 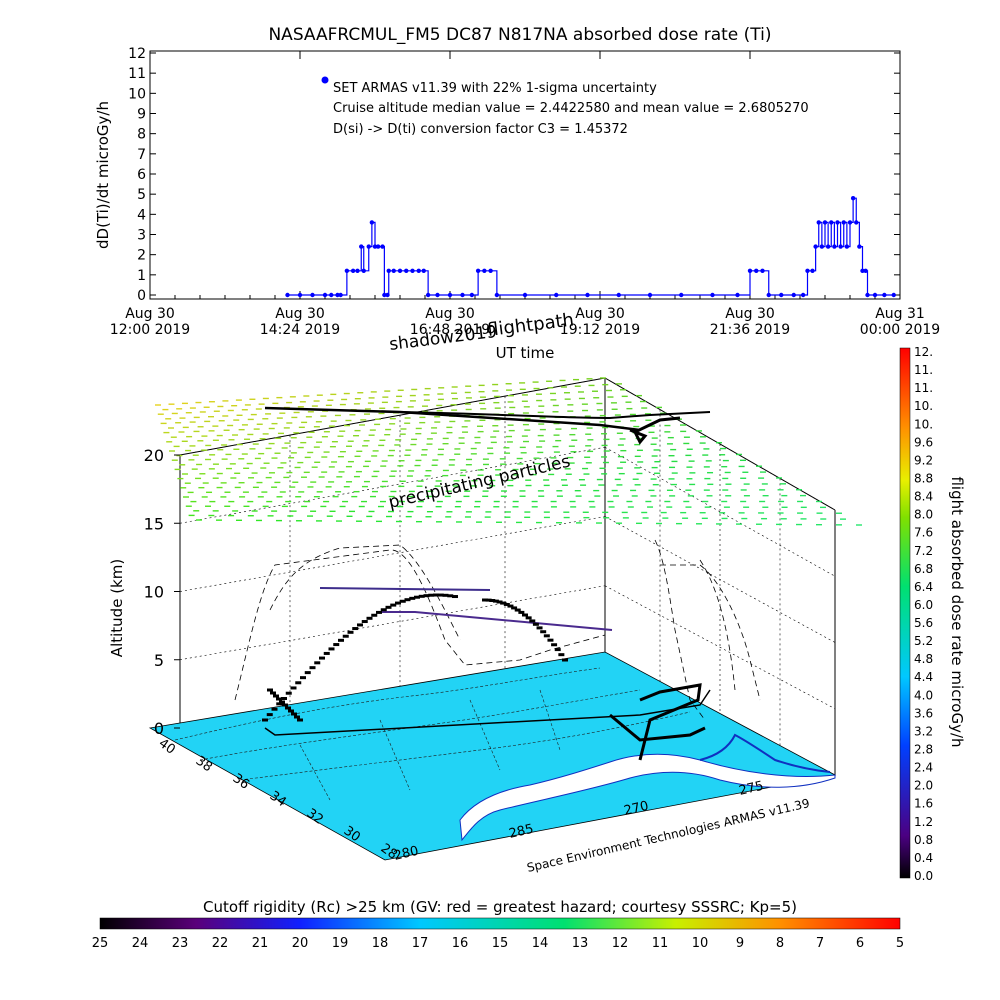 I want to click on altitude-tick-label: 0, so click(x=159, y=728).